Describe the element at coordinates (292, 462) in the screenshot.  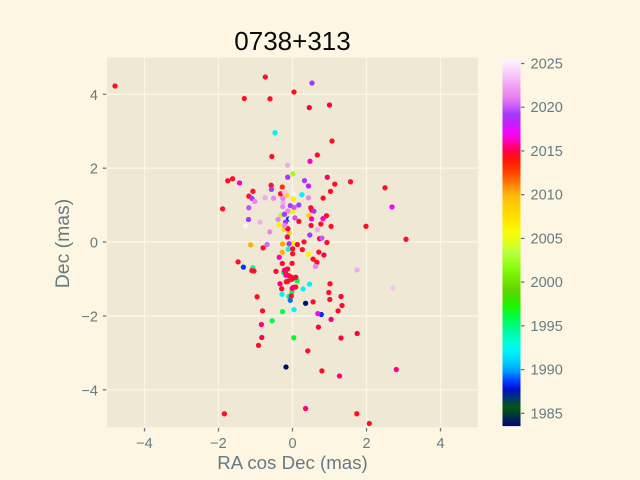
I see `svg-text: RA cos Dec (mas)` at that location.